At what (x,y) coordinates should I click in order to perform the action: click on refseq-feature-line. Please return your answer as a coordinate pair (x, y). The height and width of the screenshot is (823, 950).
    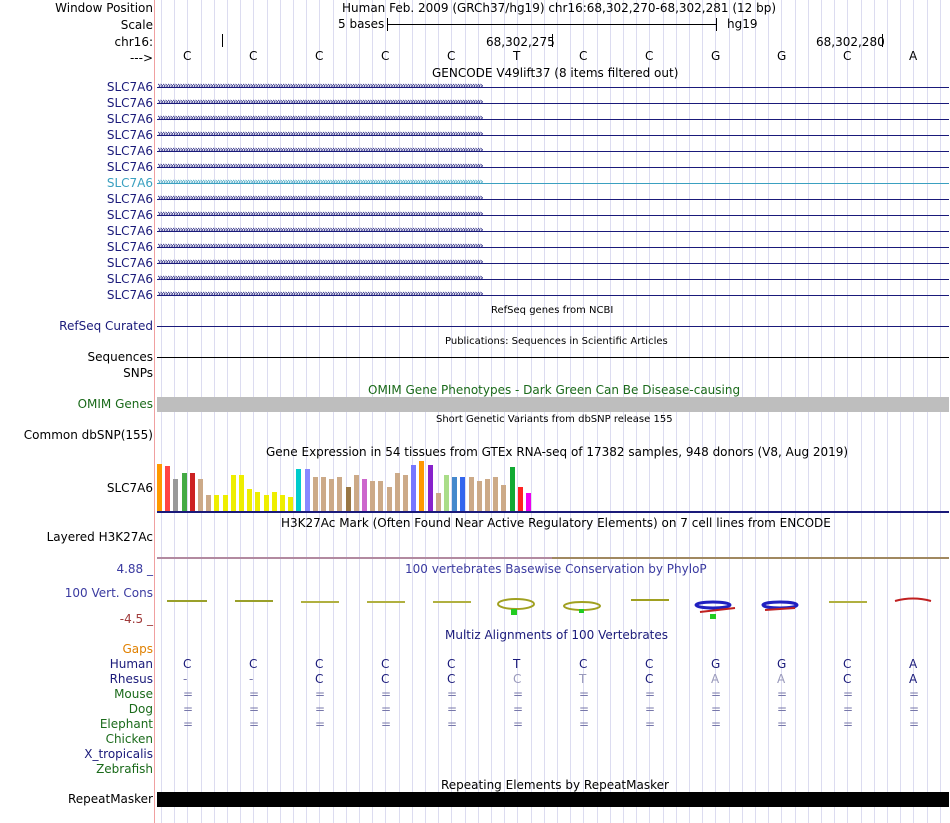
    Looking at the image, I should click on (553, 326).